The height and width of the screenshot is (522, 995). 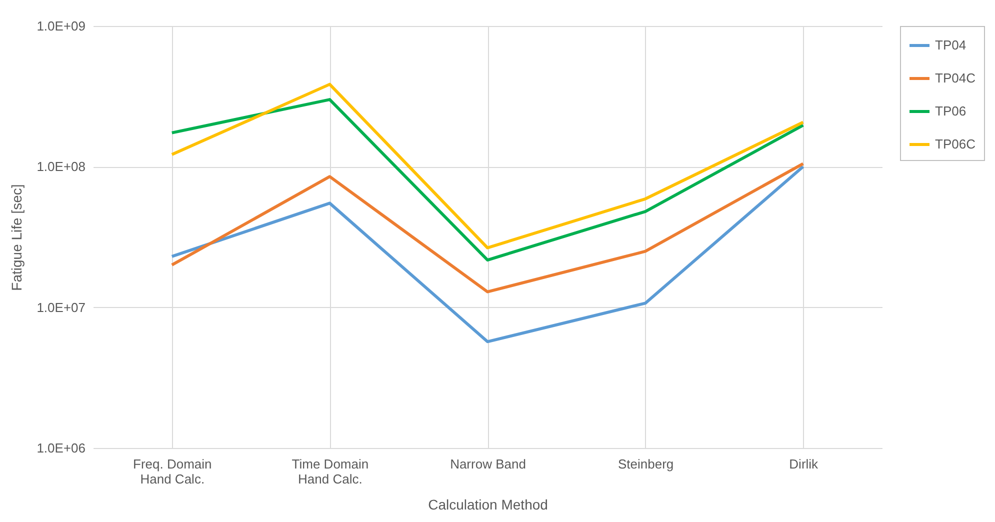 I want to click on y-tick-label: 1.0E+08, so click(x=61, y=166).